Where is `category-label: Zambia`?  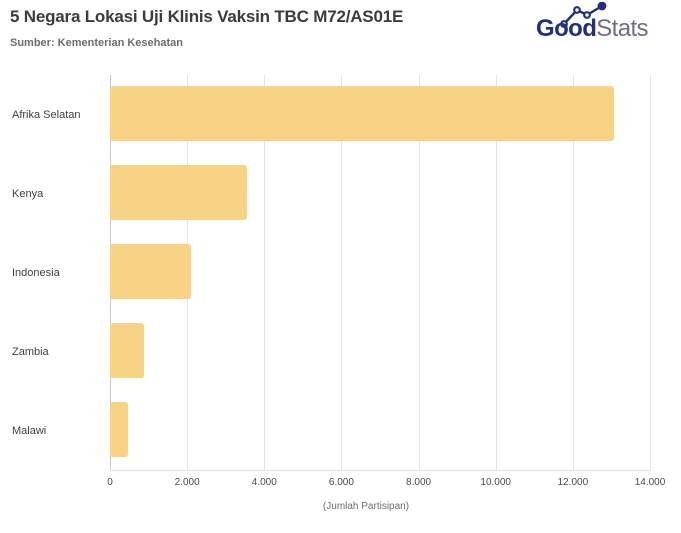
category-label: Zambia is located at coordinates (30, 351).